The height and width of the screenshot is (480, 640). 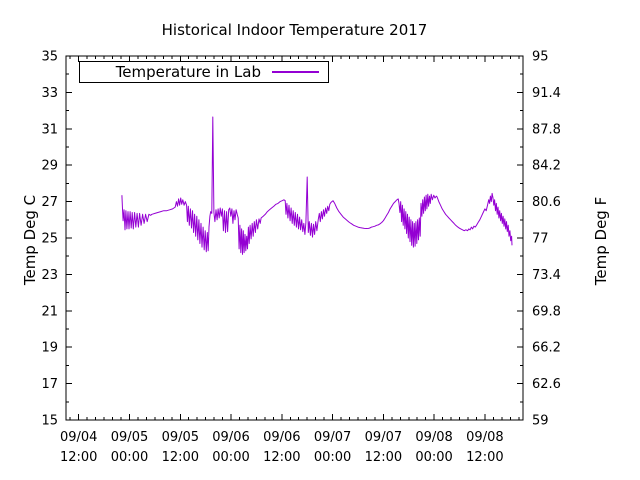 I want to click on y-tick-label: 17, so click(x=49, y=384).